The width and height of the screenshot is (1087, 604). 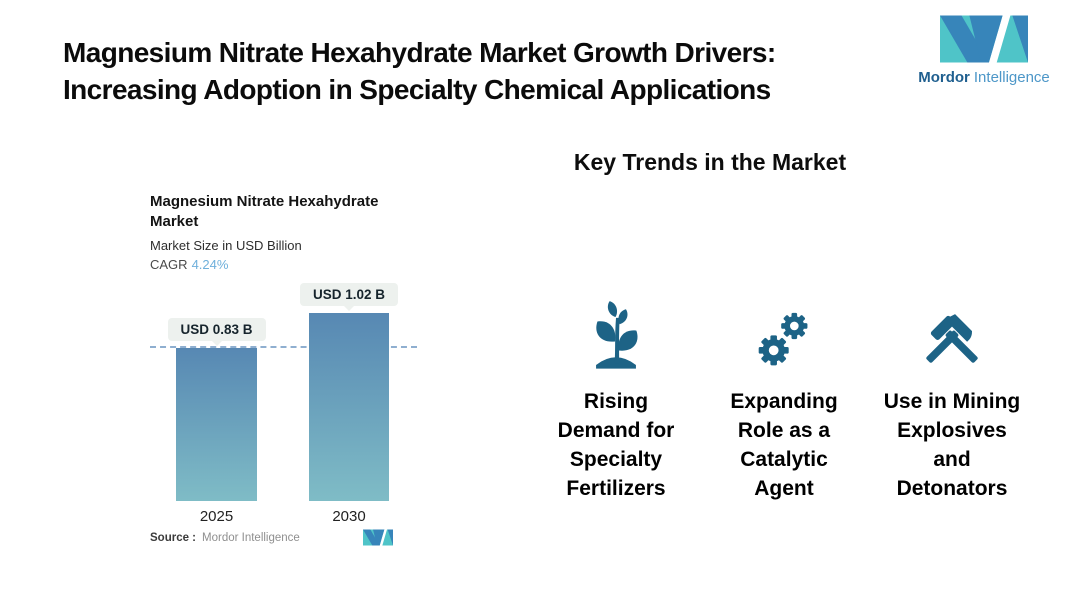 What do you see at coordinates (169, 264) in the screenshot?
I see `cagr-label: CAGR` at bounding box center [169, 264].